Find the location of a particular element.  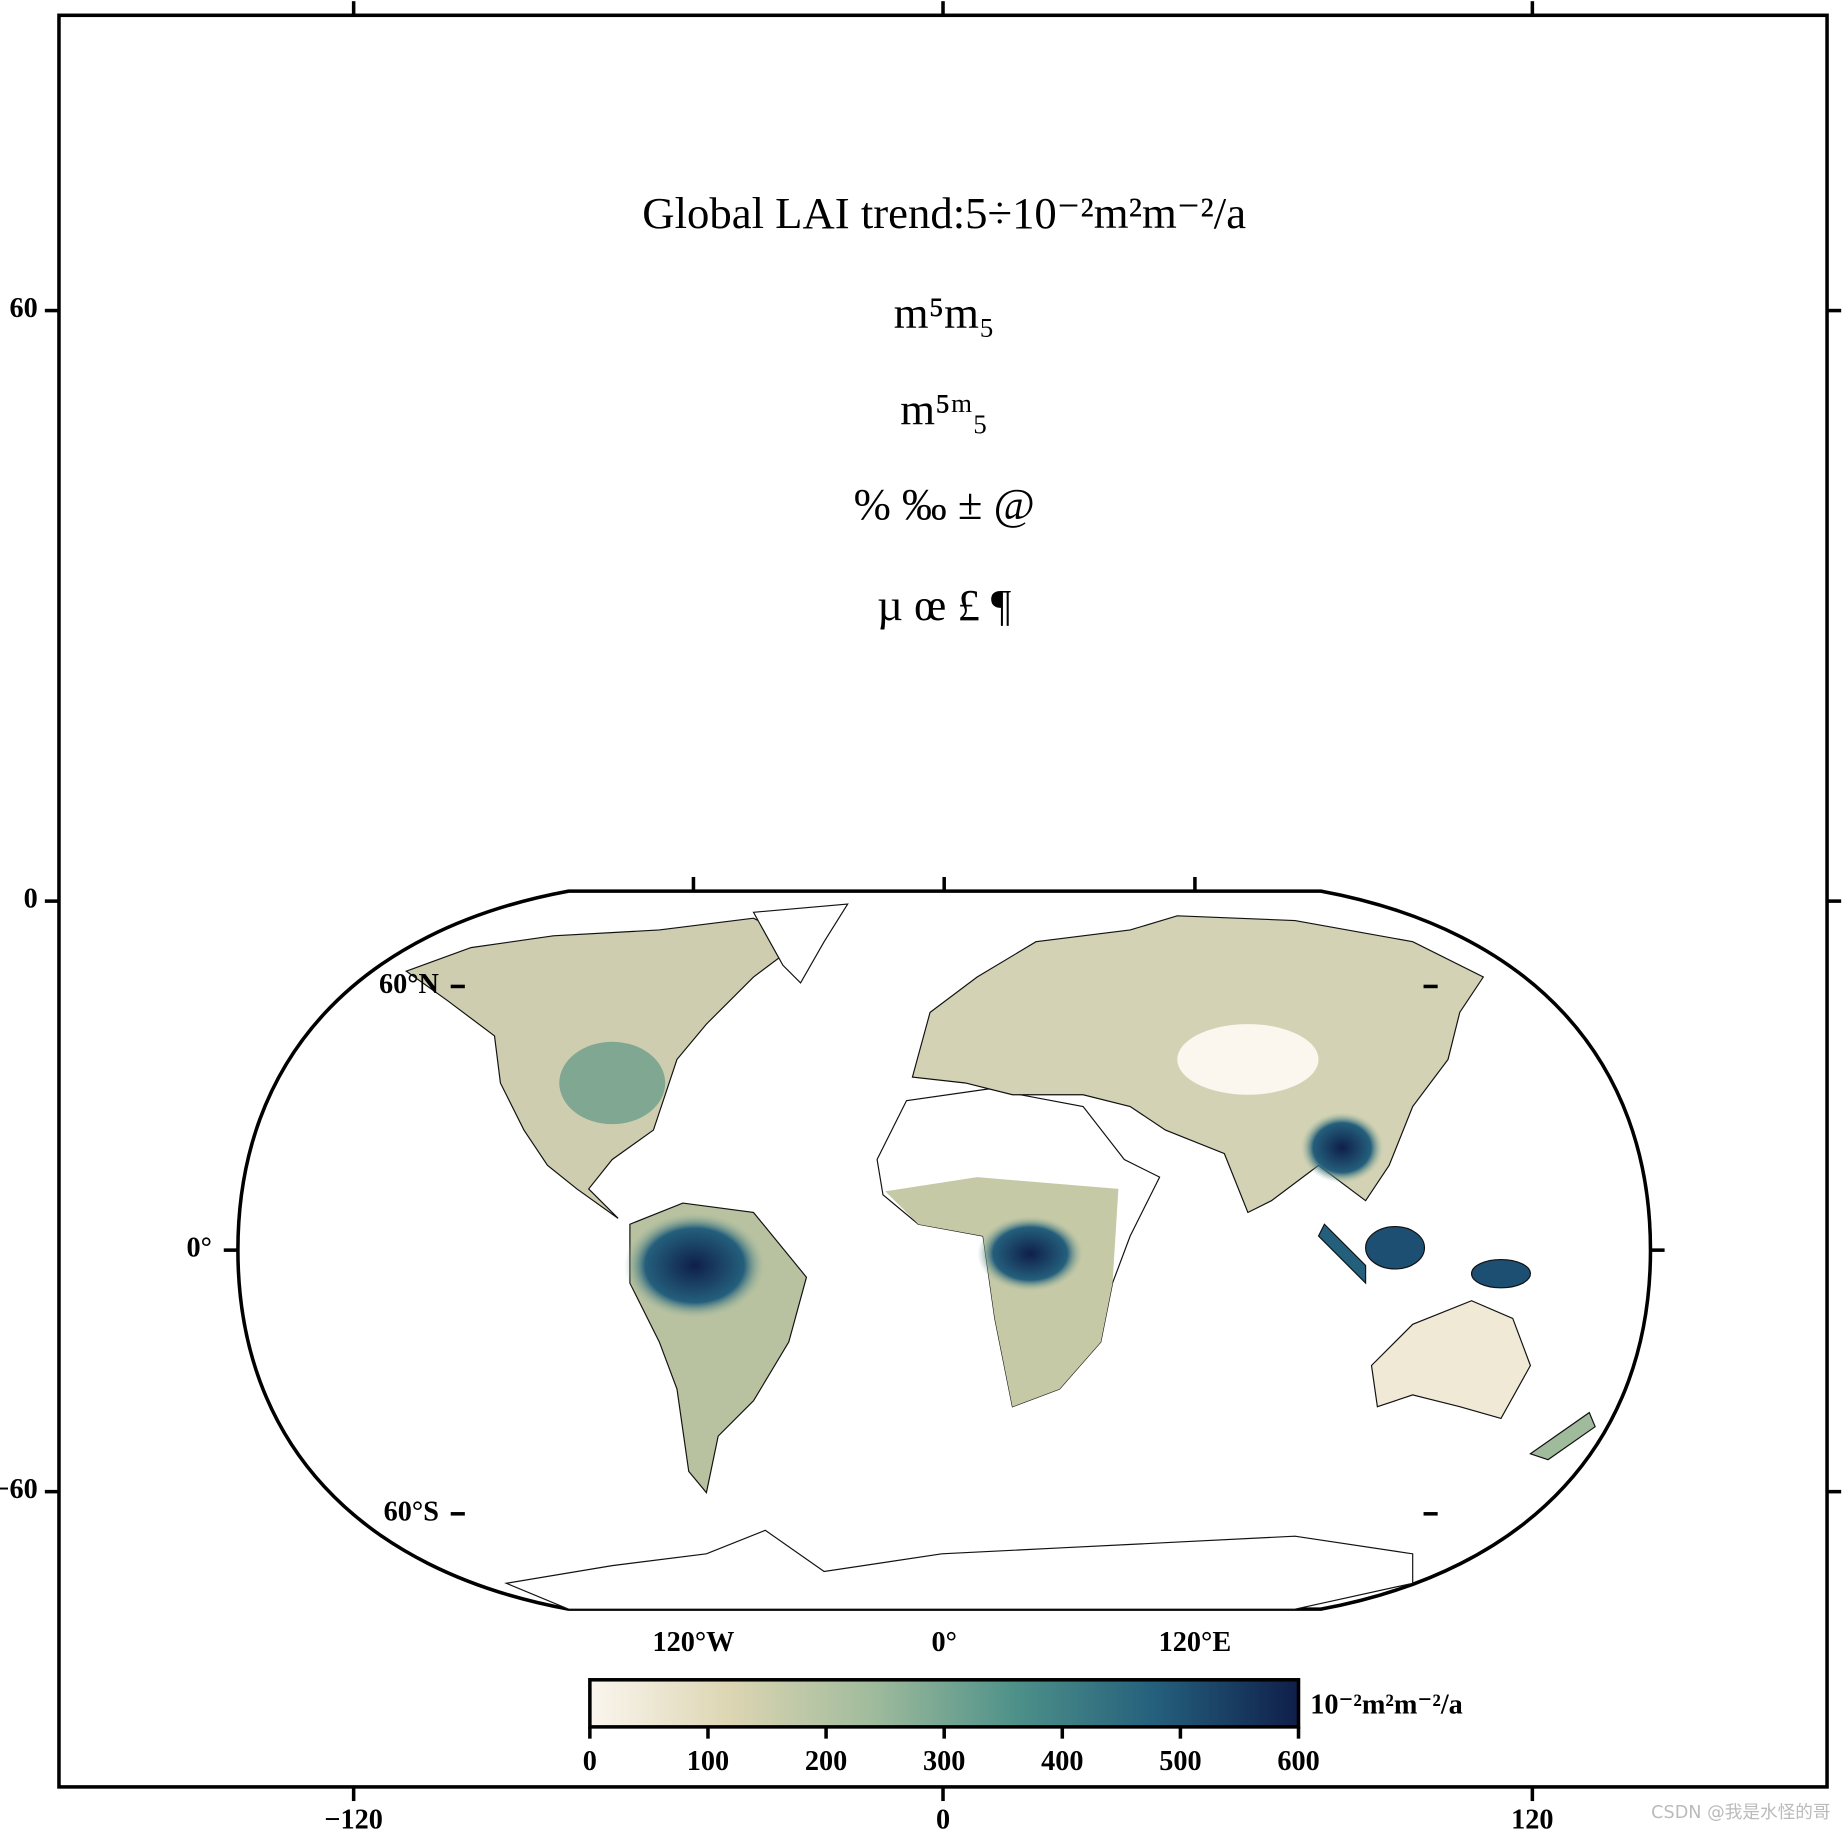

watermark: CSDN @我是水怪的哥 is located at coordinates (1740, 1812).